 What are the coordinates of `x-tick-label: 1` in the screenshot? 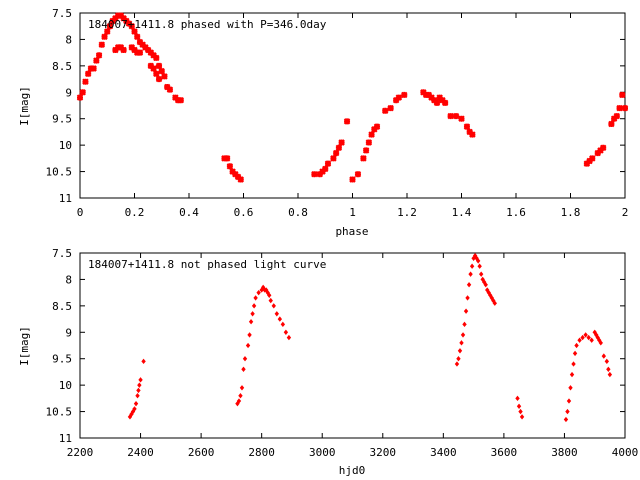 It's located at (352, 212).